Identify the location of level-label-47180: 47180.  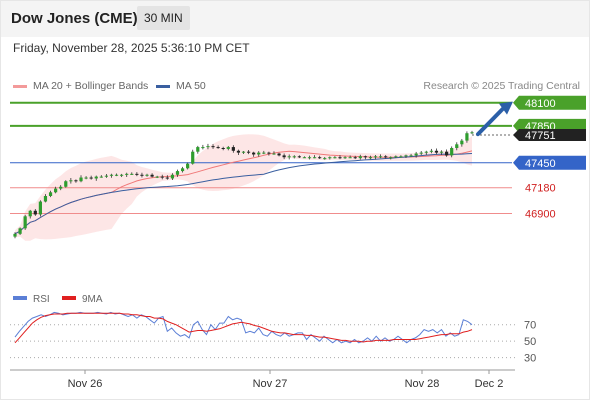
(540, 189).